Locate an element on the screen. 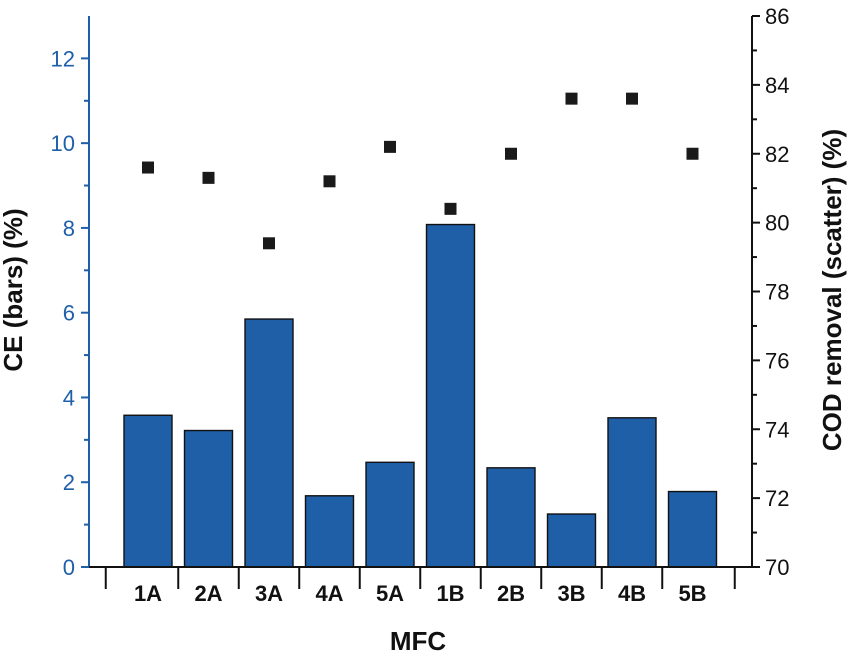 Image resolution: width=854 pixels, height=658 pixels. x-tick-label: 1A is located at coordinates (148, 593).